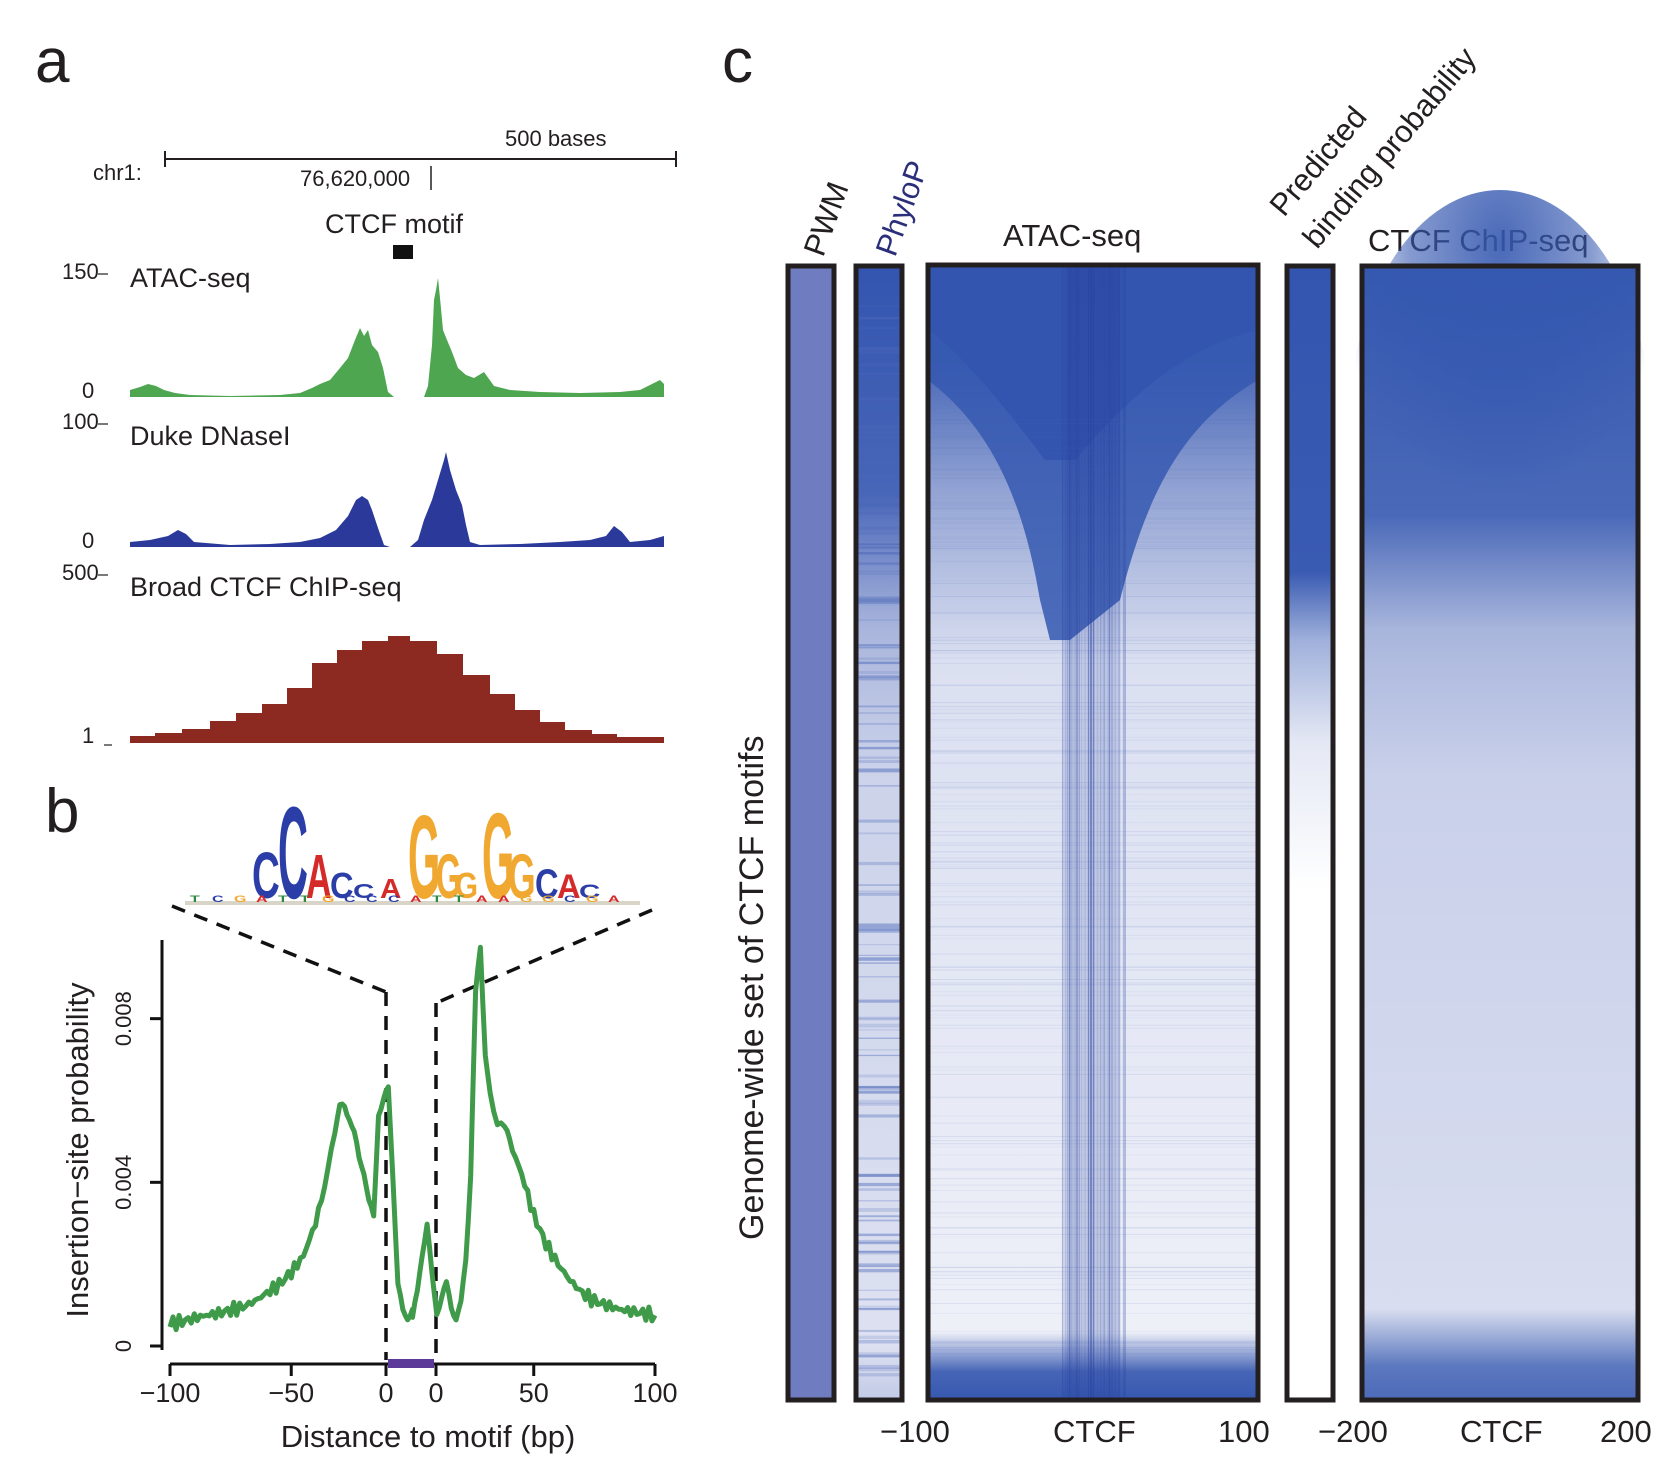 The image size is (1672, 1468). I want to click on col-title-atac: ATAC-seq, so click(1072, 235).